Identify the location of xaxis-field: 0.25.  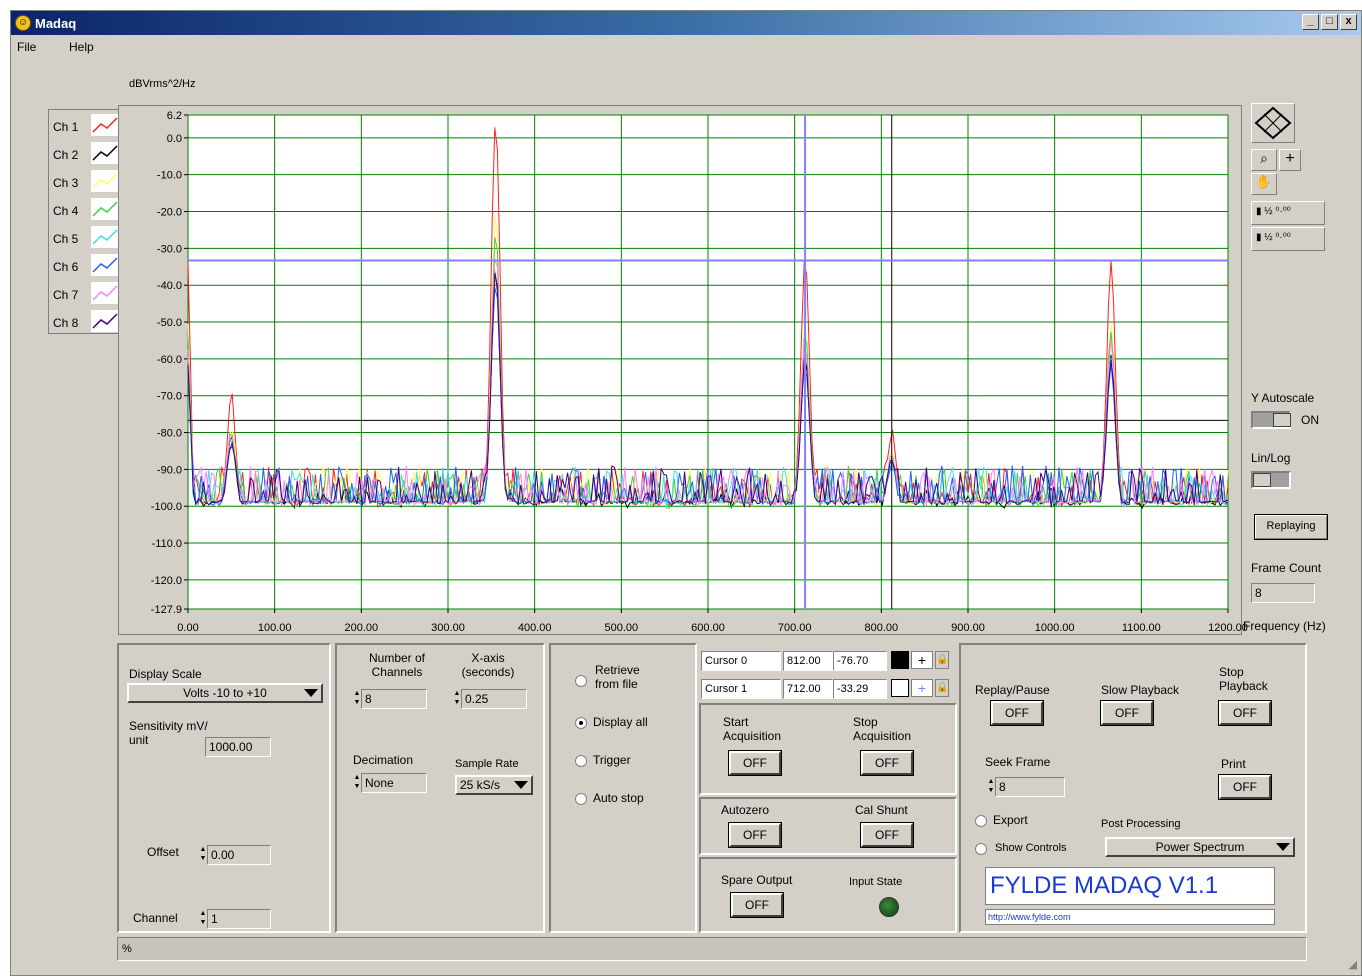
(494, 699).